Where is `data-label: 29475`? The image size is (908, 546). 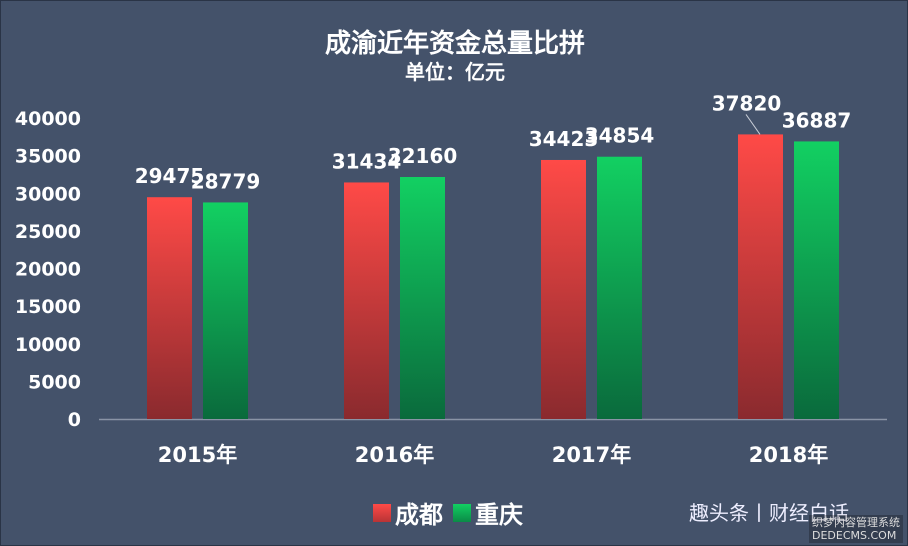
data-label: 29475 is located at coordinates (170, 176).